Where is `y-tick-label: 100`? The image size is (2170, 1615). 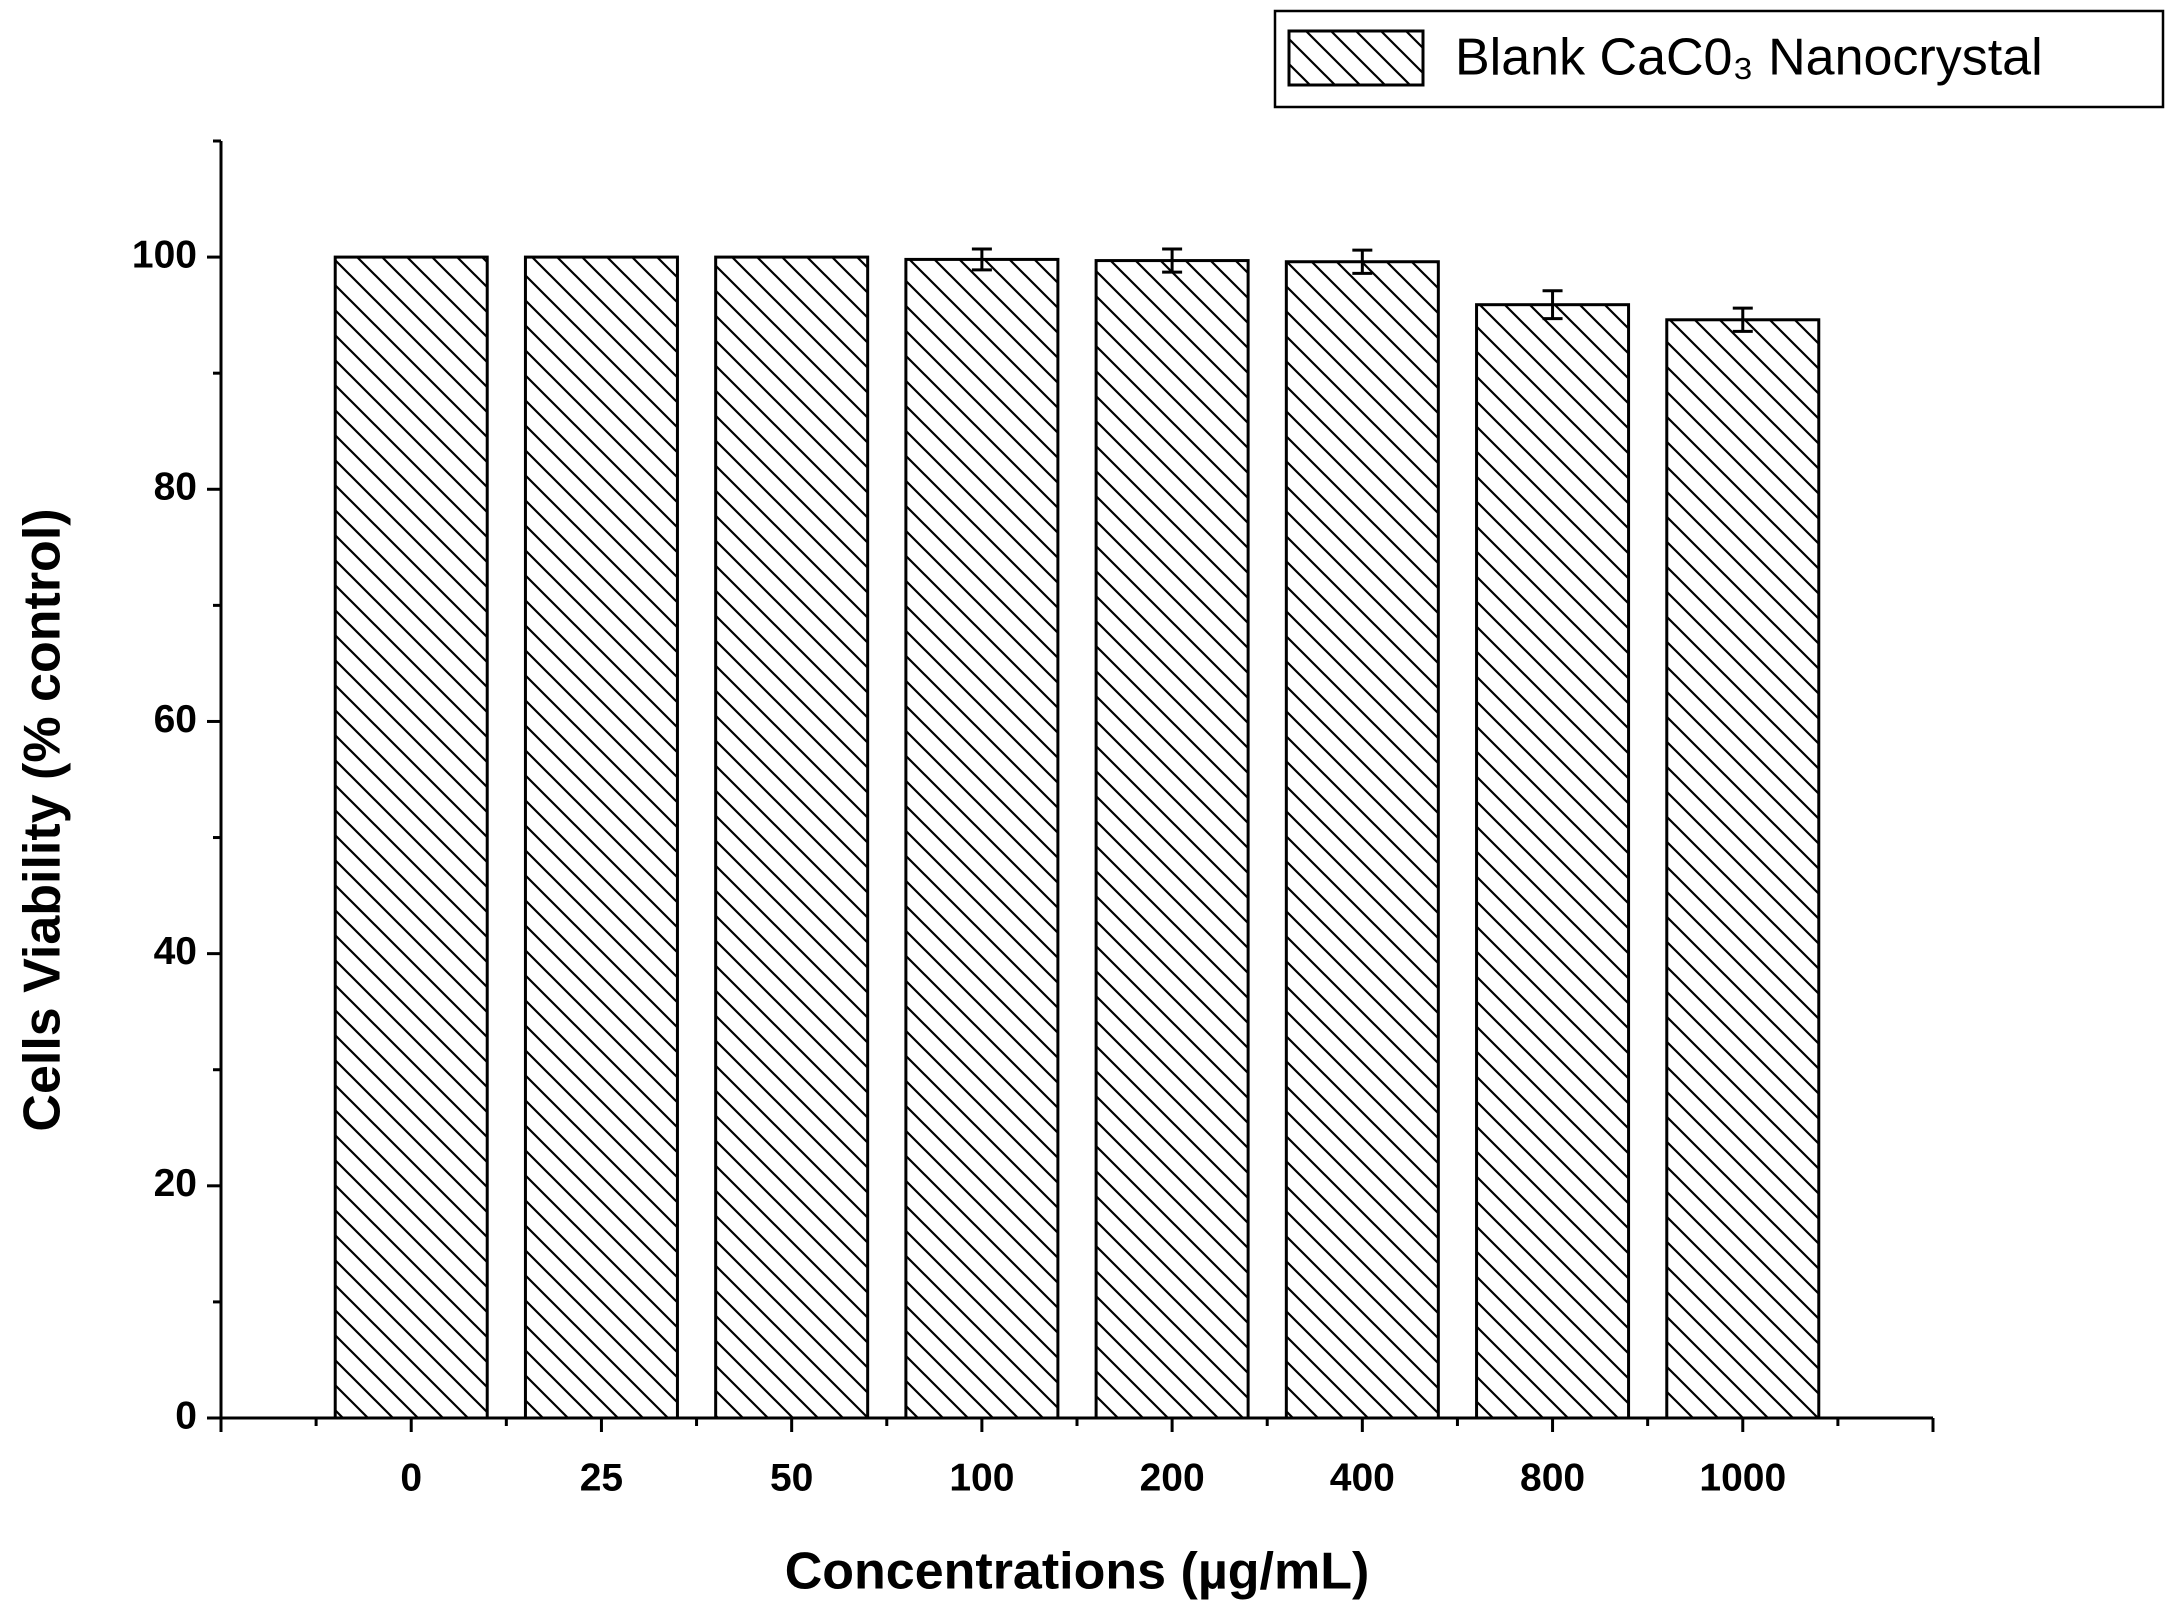
y-tick-label: 100 is located at coordinates (164, 254).